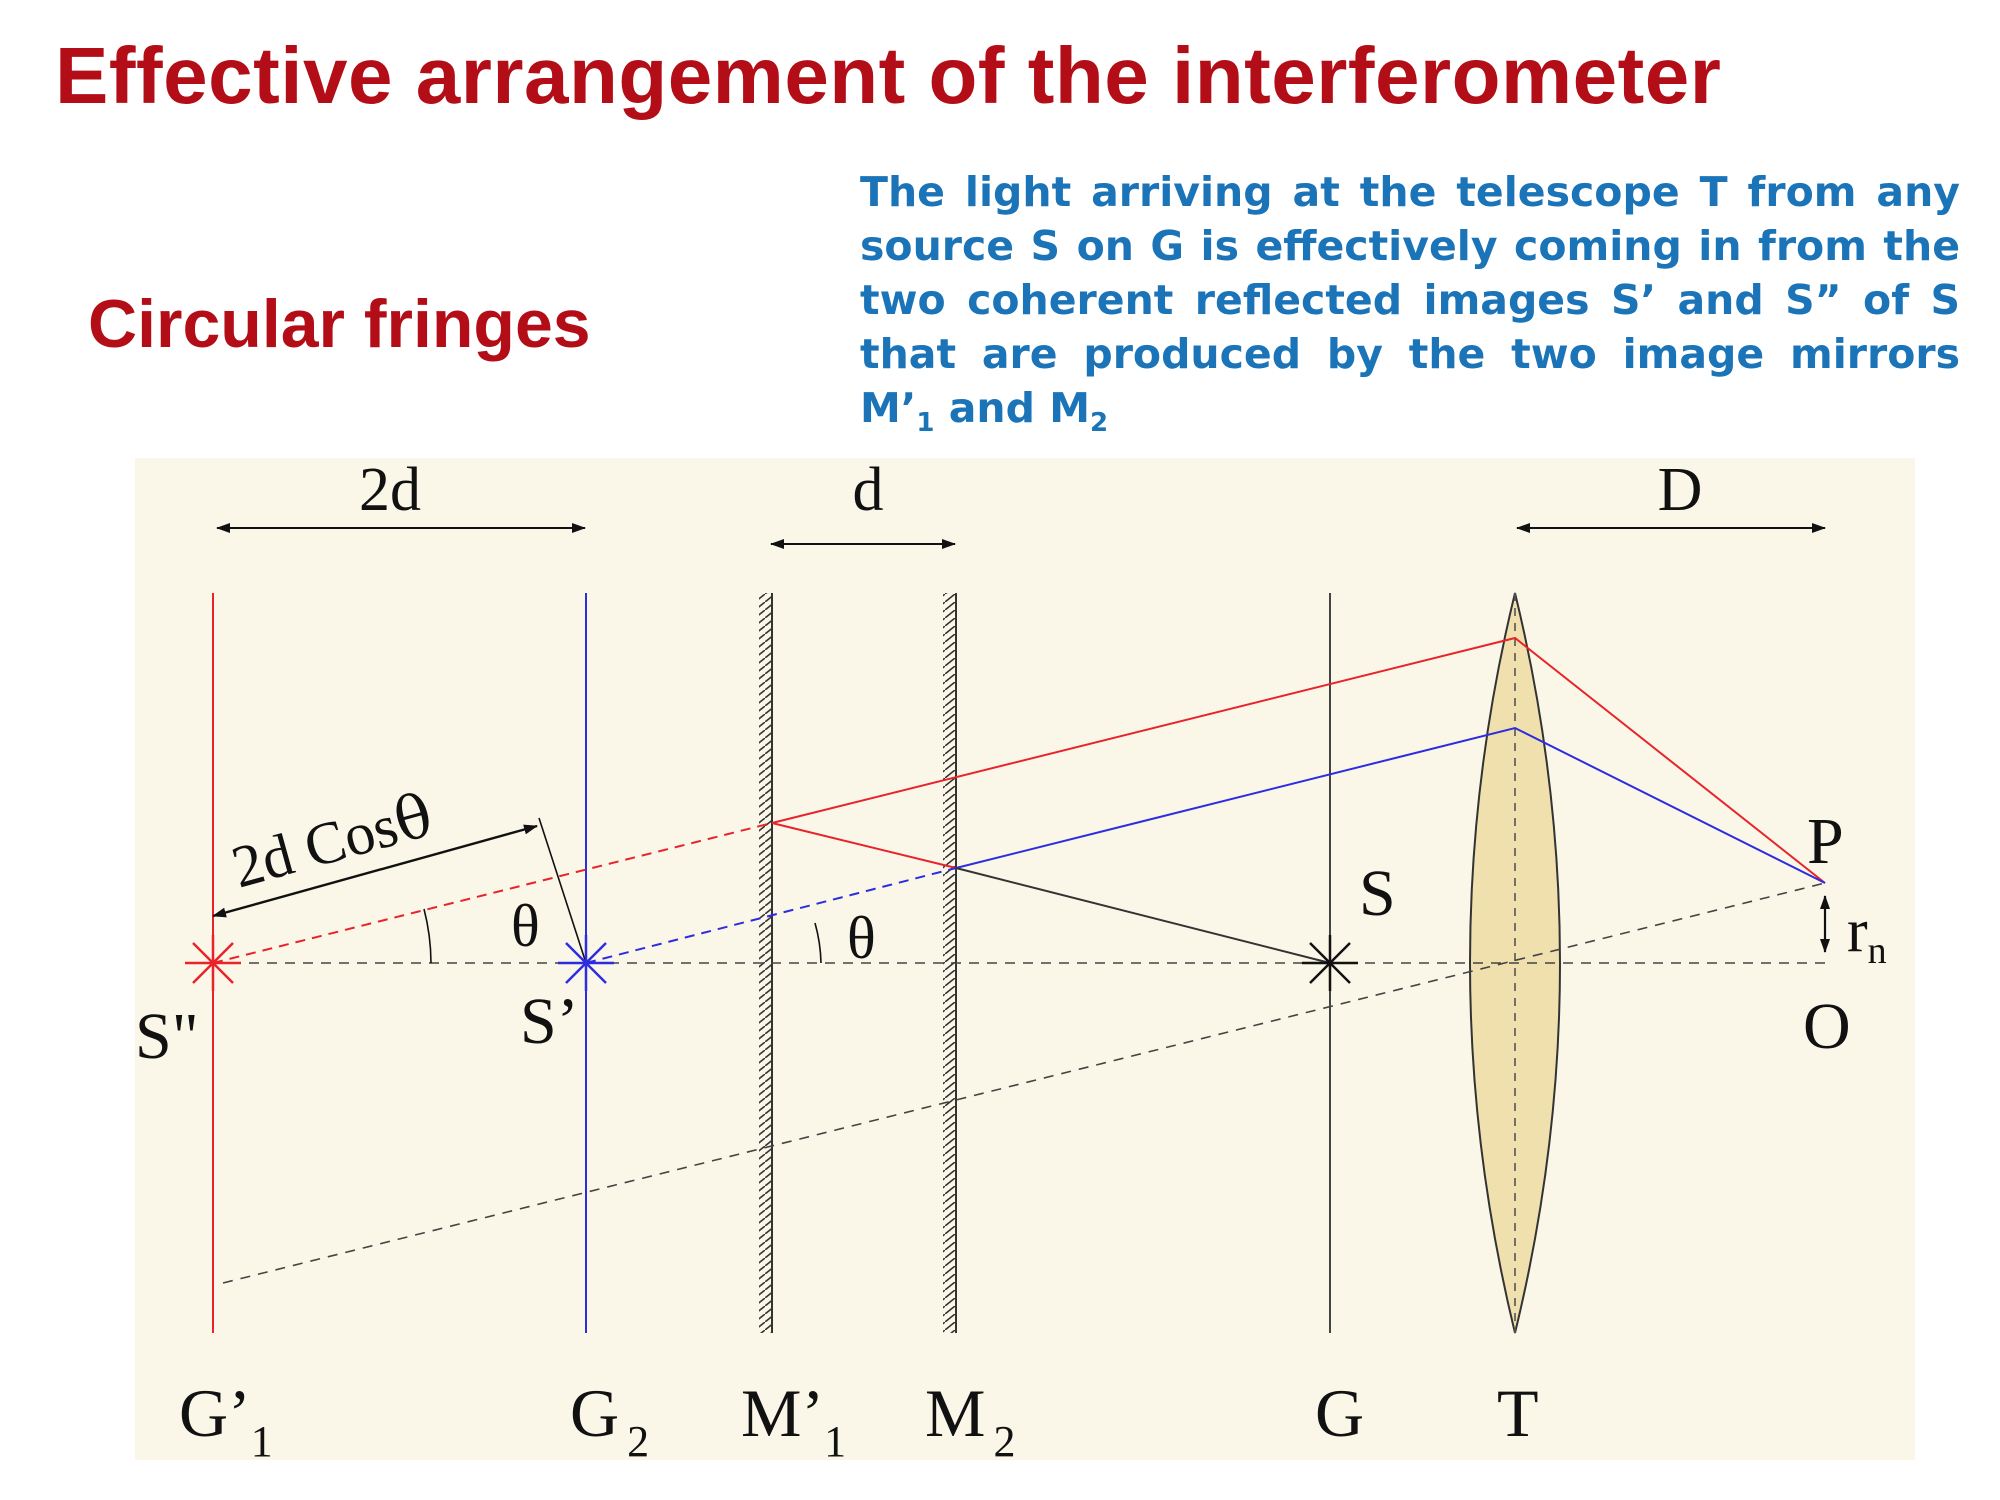  What do you see at coordinates (638, 1438) in the screenshot?
I see `G2-sub: 2` at bounding box center [638, 1438].